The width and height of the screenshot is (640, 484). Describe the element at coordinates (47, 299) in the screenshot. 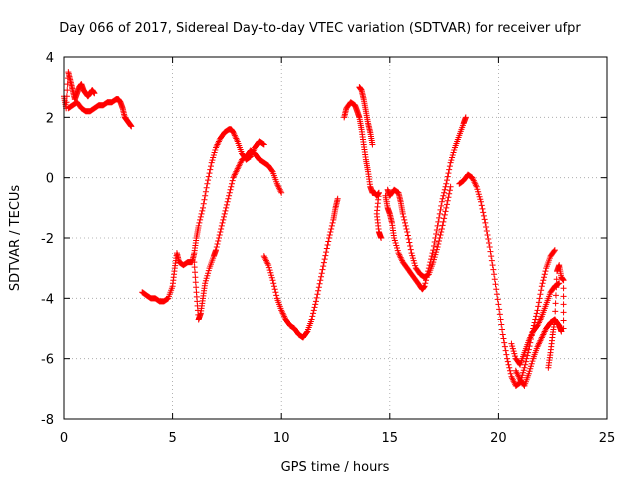

I see `y-tick-label: -4` at that location.